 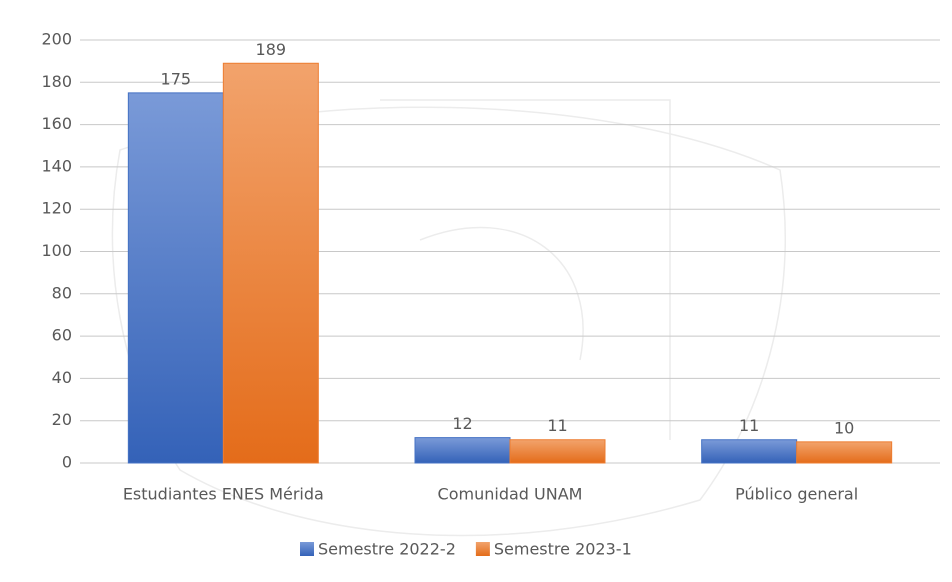 I want to click on legend-label: Semestre 2022-2, so click(x=387, y=549).